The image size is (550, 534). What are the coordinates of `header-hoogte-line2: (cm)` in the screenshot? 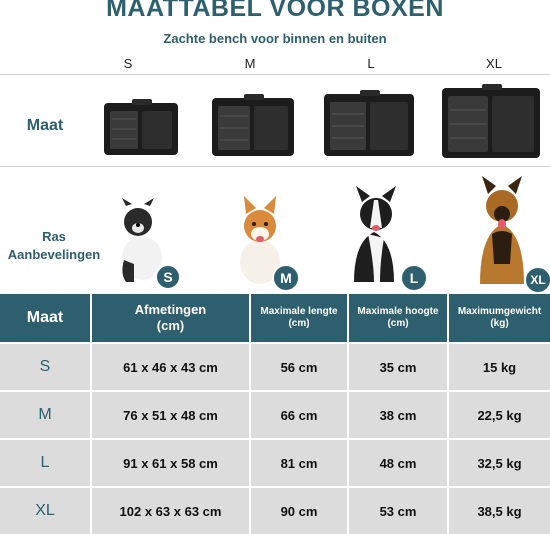 It's located at (398, 323).